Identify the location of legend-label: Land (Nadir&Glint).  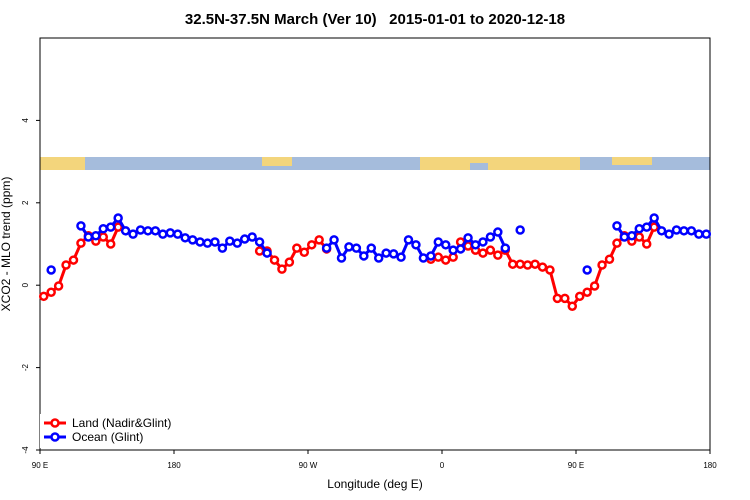
(121, 423).